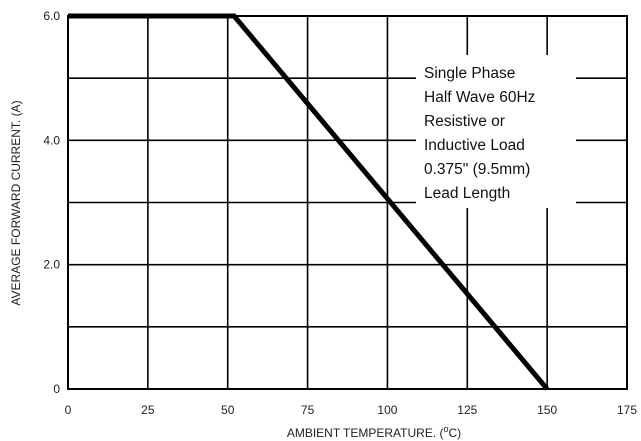  What do you see at coordinates (627, 410) in the screenshot?
I see `x-tick-label-7: 175` at bounding box center [627, 410].